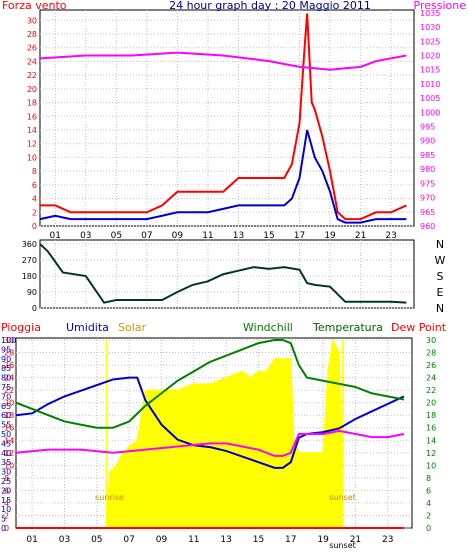 The width and height of the screenshot is (468, 555). What do you see at coordinates (428, 528) in the screenshot?
I see `temperature-tick-label: 0` at bounding box center [428, 528].